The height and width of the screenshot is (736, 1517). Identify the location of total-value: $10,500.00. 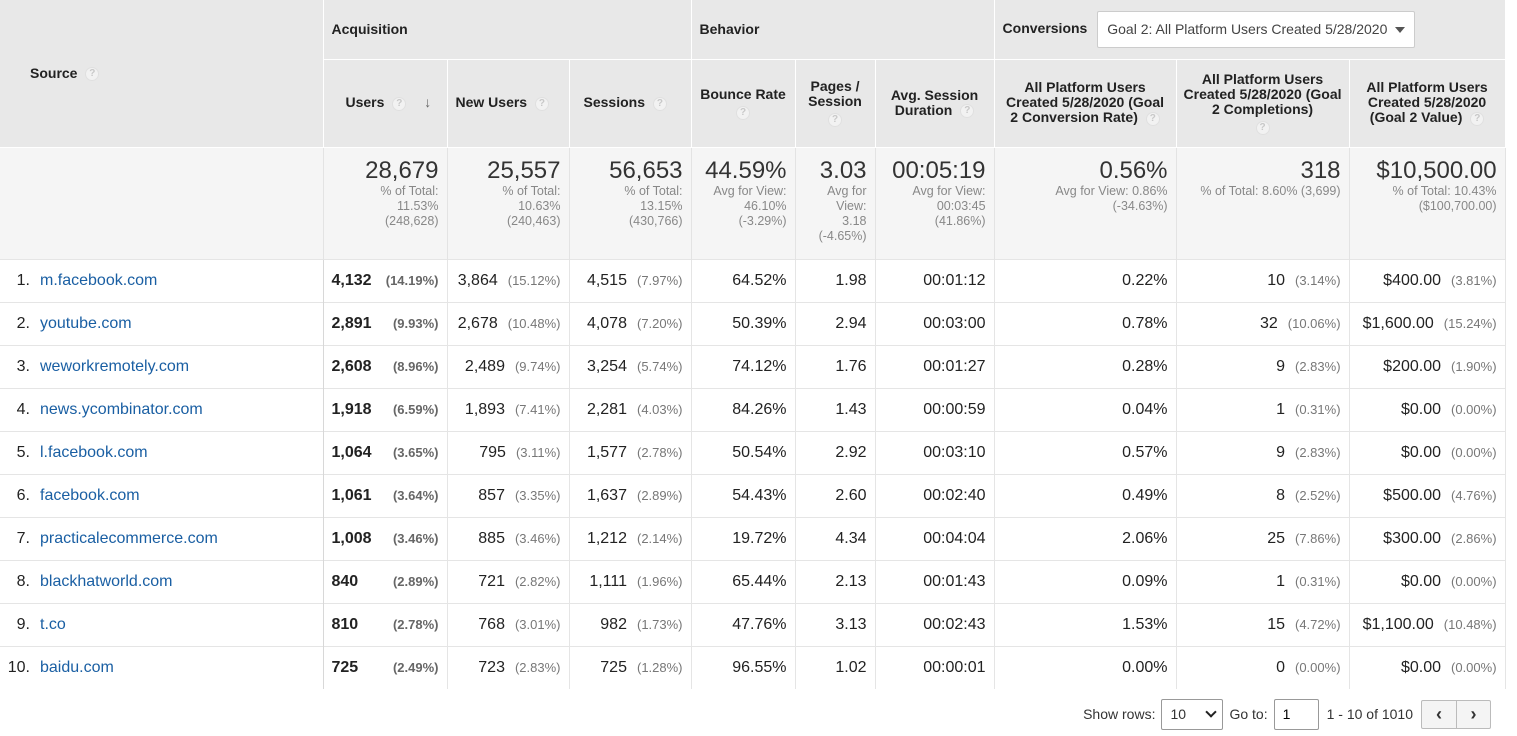
(1436, 170).